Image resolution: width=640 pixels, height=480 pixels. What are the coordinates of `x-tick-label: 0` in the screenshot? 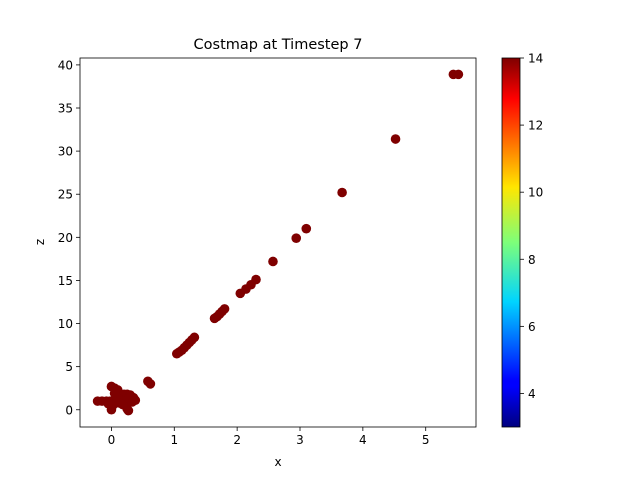 It's located at (112, 440).